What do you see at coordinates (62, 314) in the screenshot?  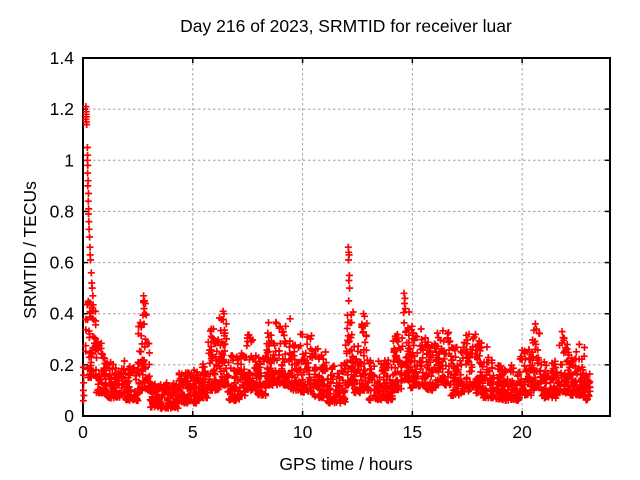 I see `y-tick-label: 0.4` at bounding box center [62, 314].